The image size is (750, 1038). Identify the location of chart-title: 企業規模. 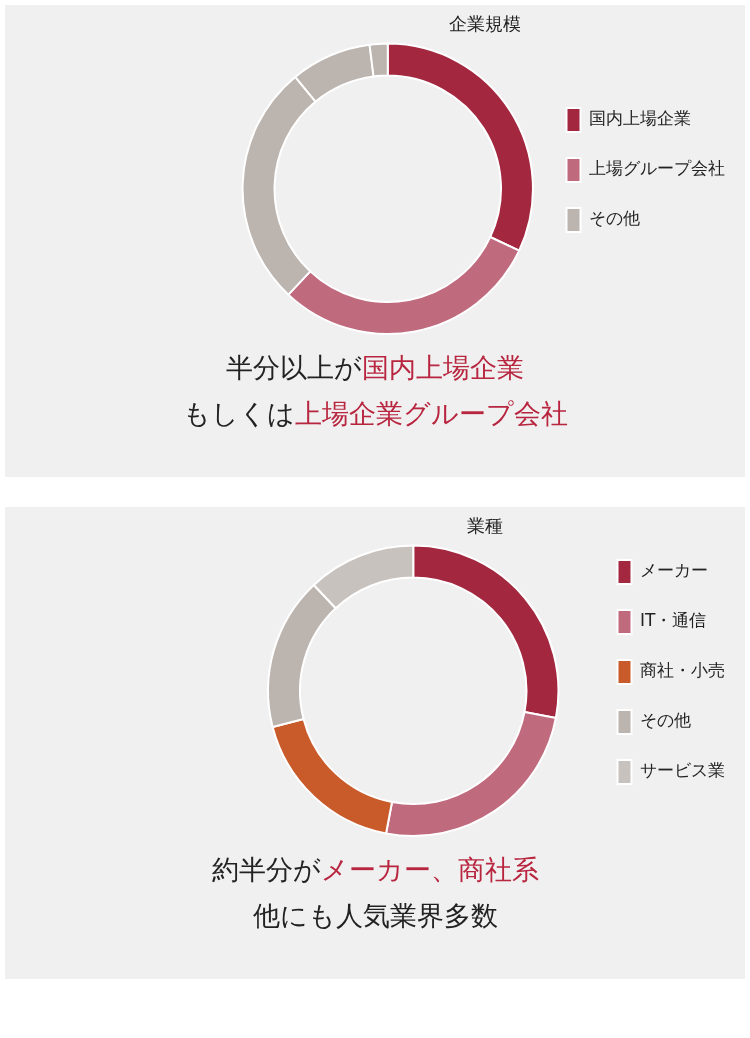
(485, 24).